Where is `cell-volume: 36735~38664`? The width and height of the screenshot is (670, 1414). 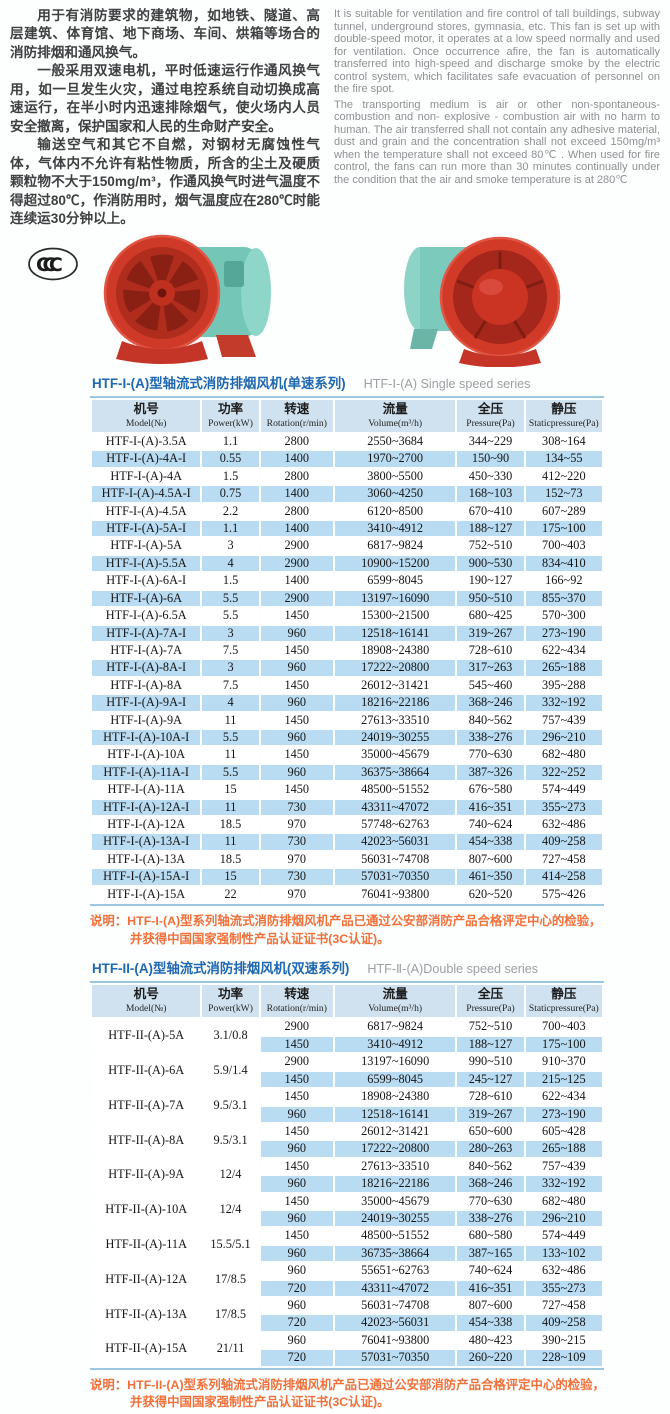 cell-volume: 36735~38664 is located at coordinates (395, 1253).